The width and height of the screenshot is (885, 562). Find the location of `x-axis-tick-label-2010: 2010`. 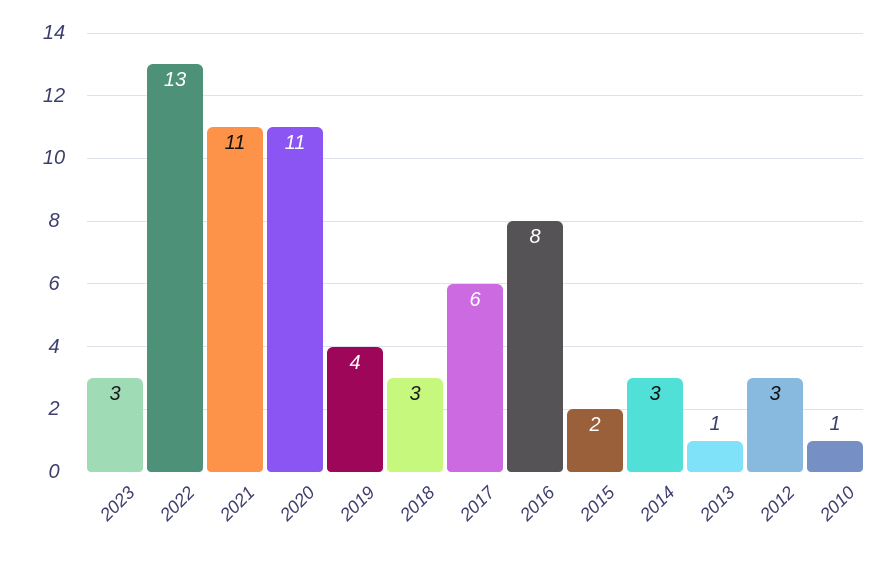

x-axis-tick-label-2010: 2010 is located at coordinates (837, 503).